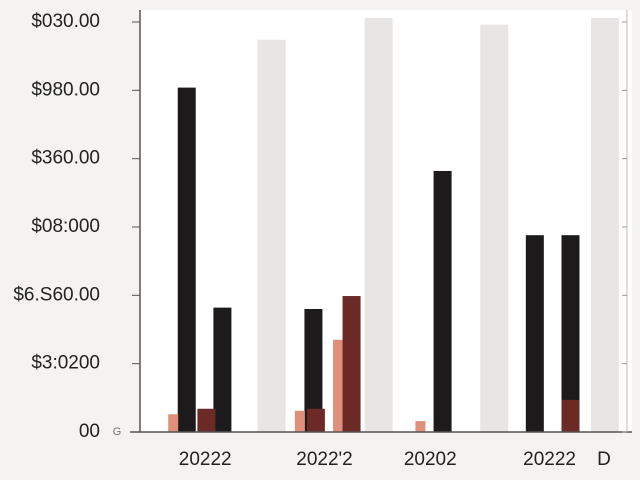  I want to click on y-tick-label: $6.S60.00, so click(56, 294).